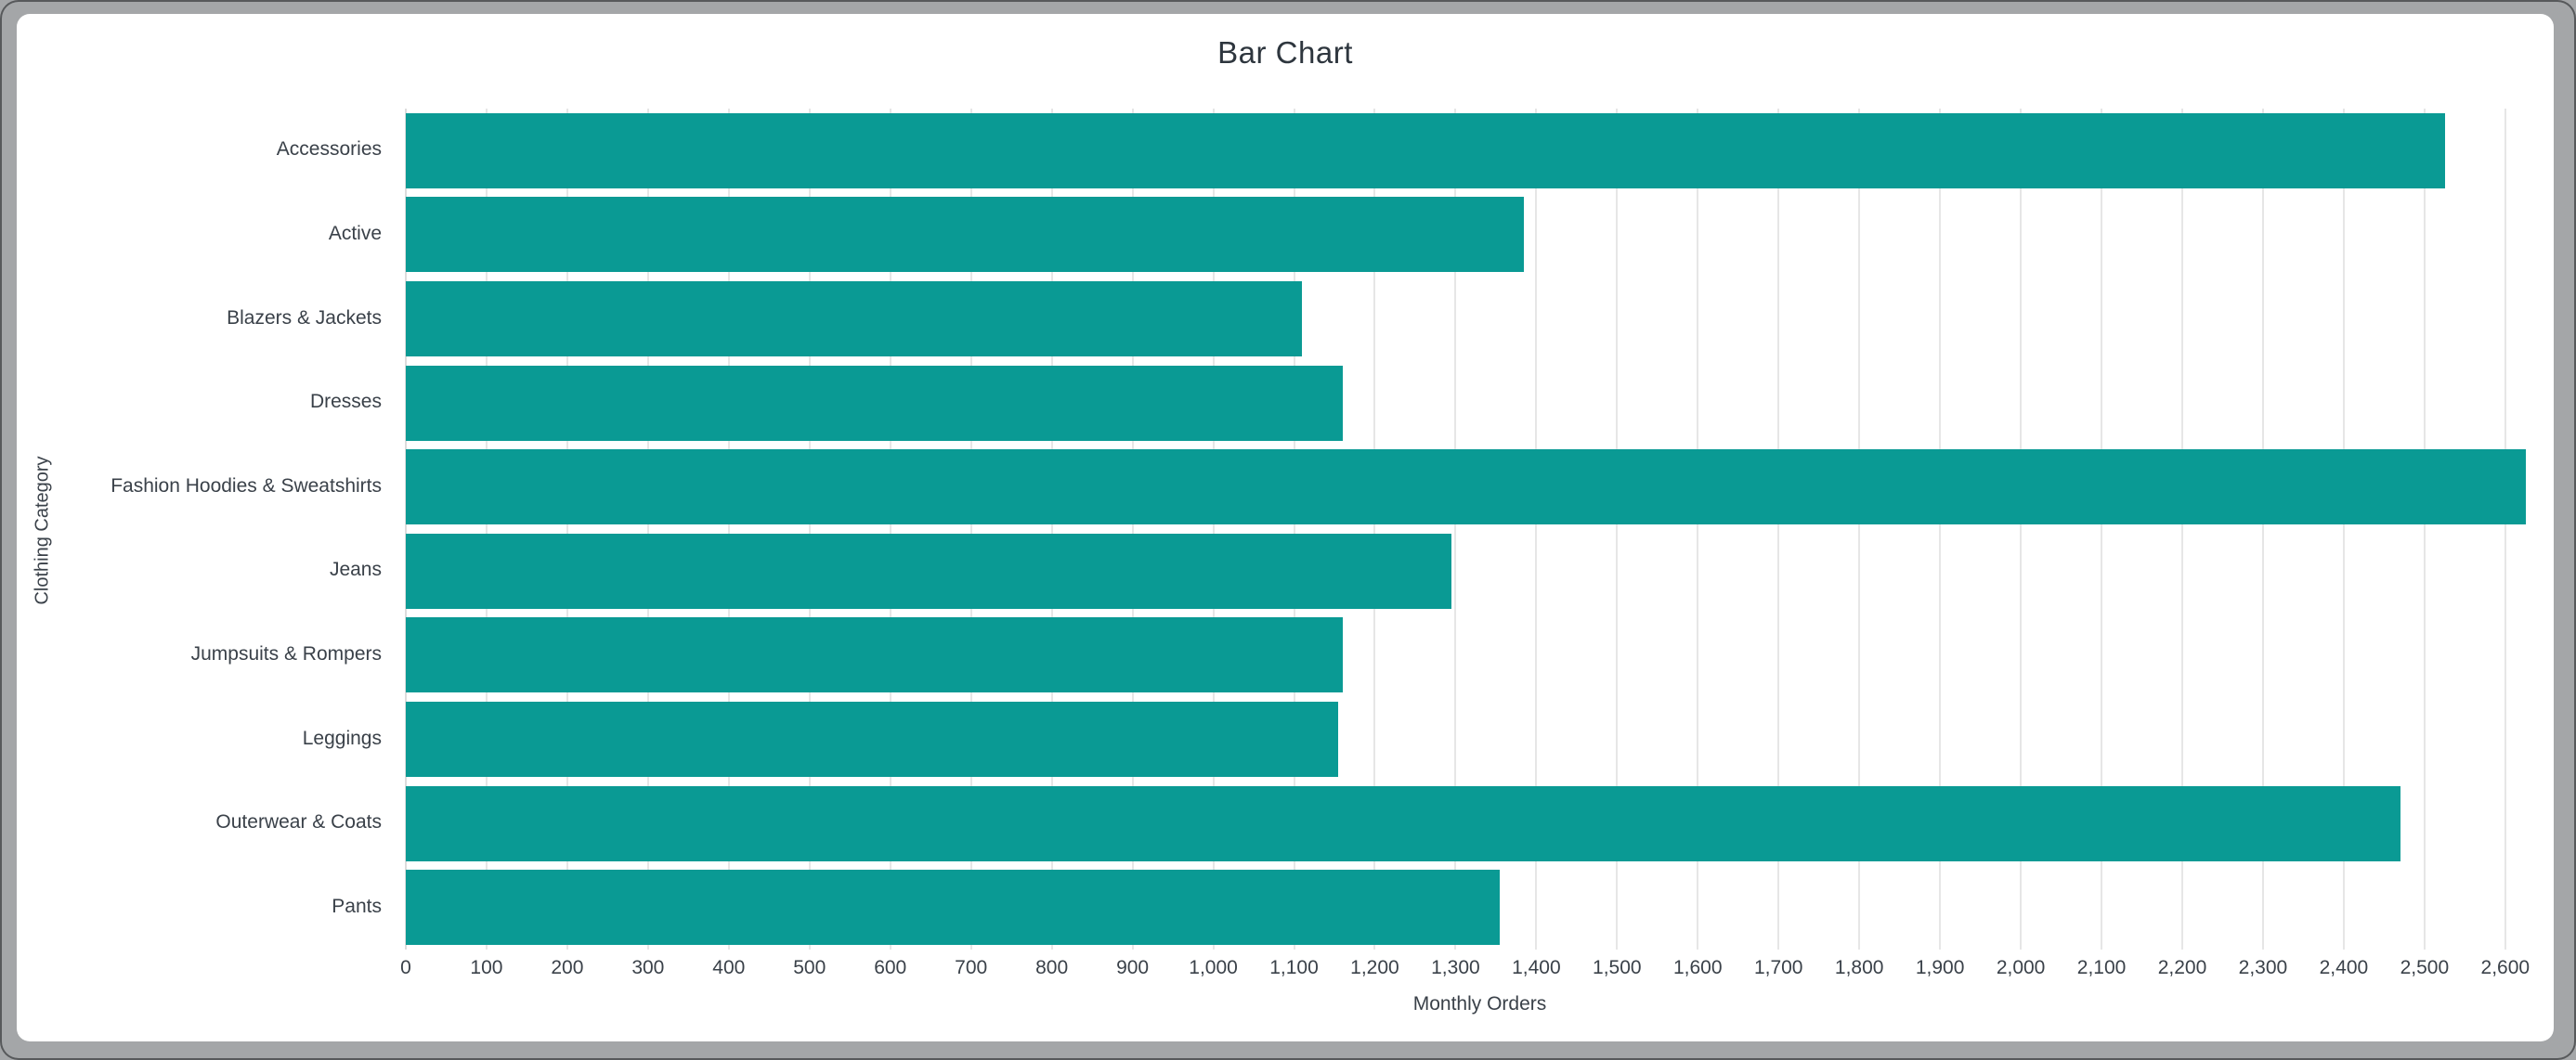 This screenshot has height=1060, width=2576. I want to click on chart-title: Bar Chart, so click(1285, 53).